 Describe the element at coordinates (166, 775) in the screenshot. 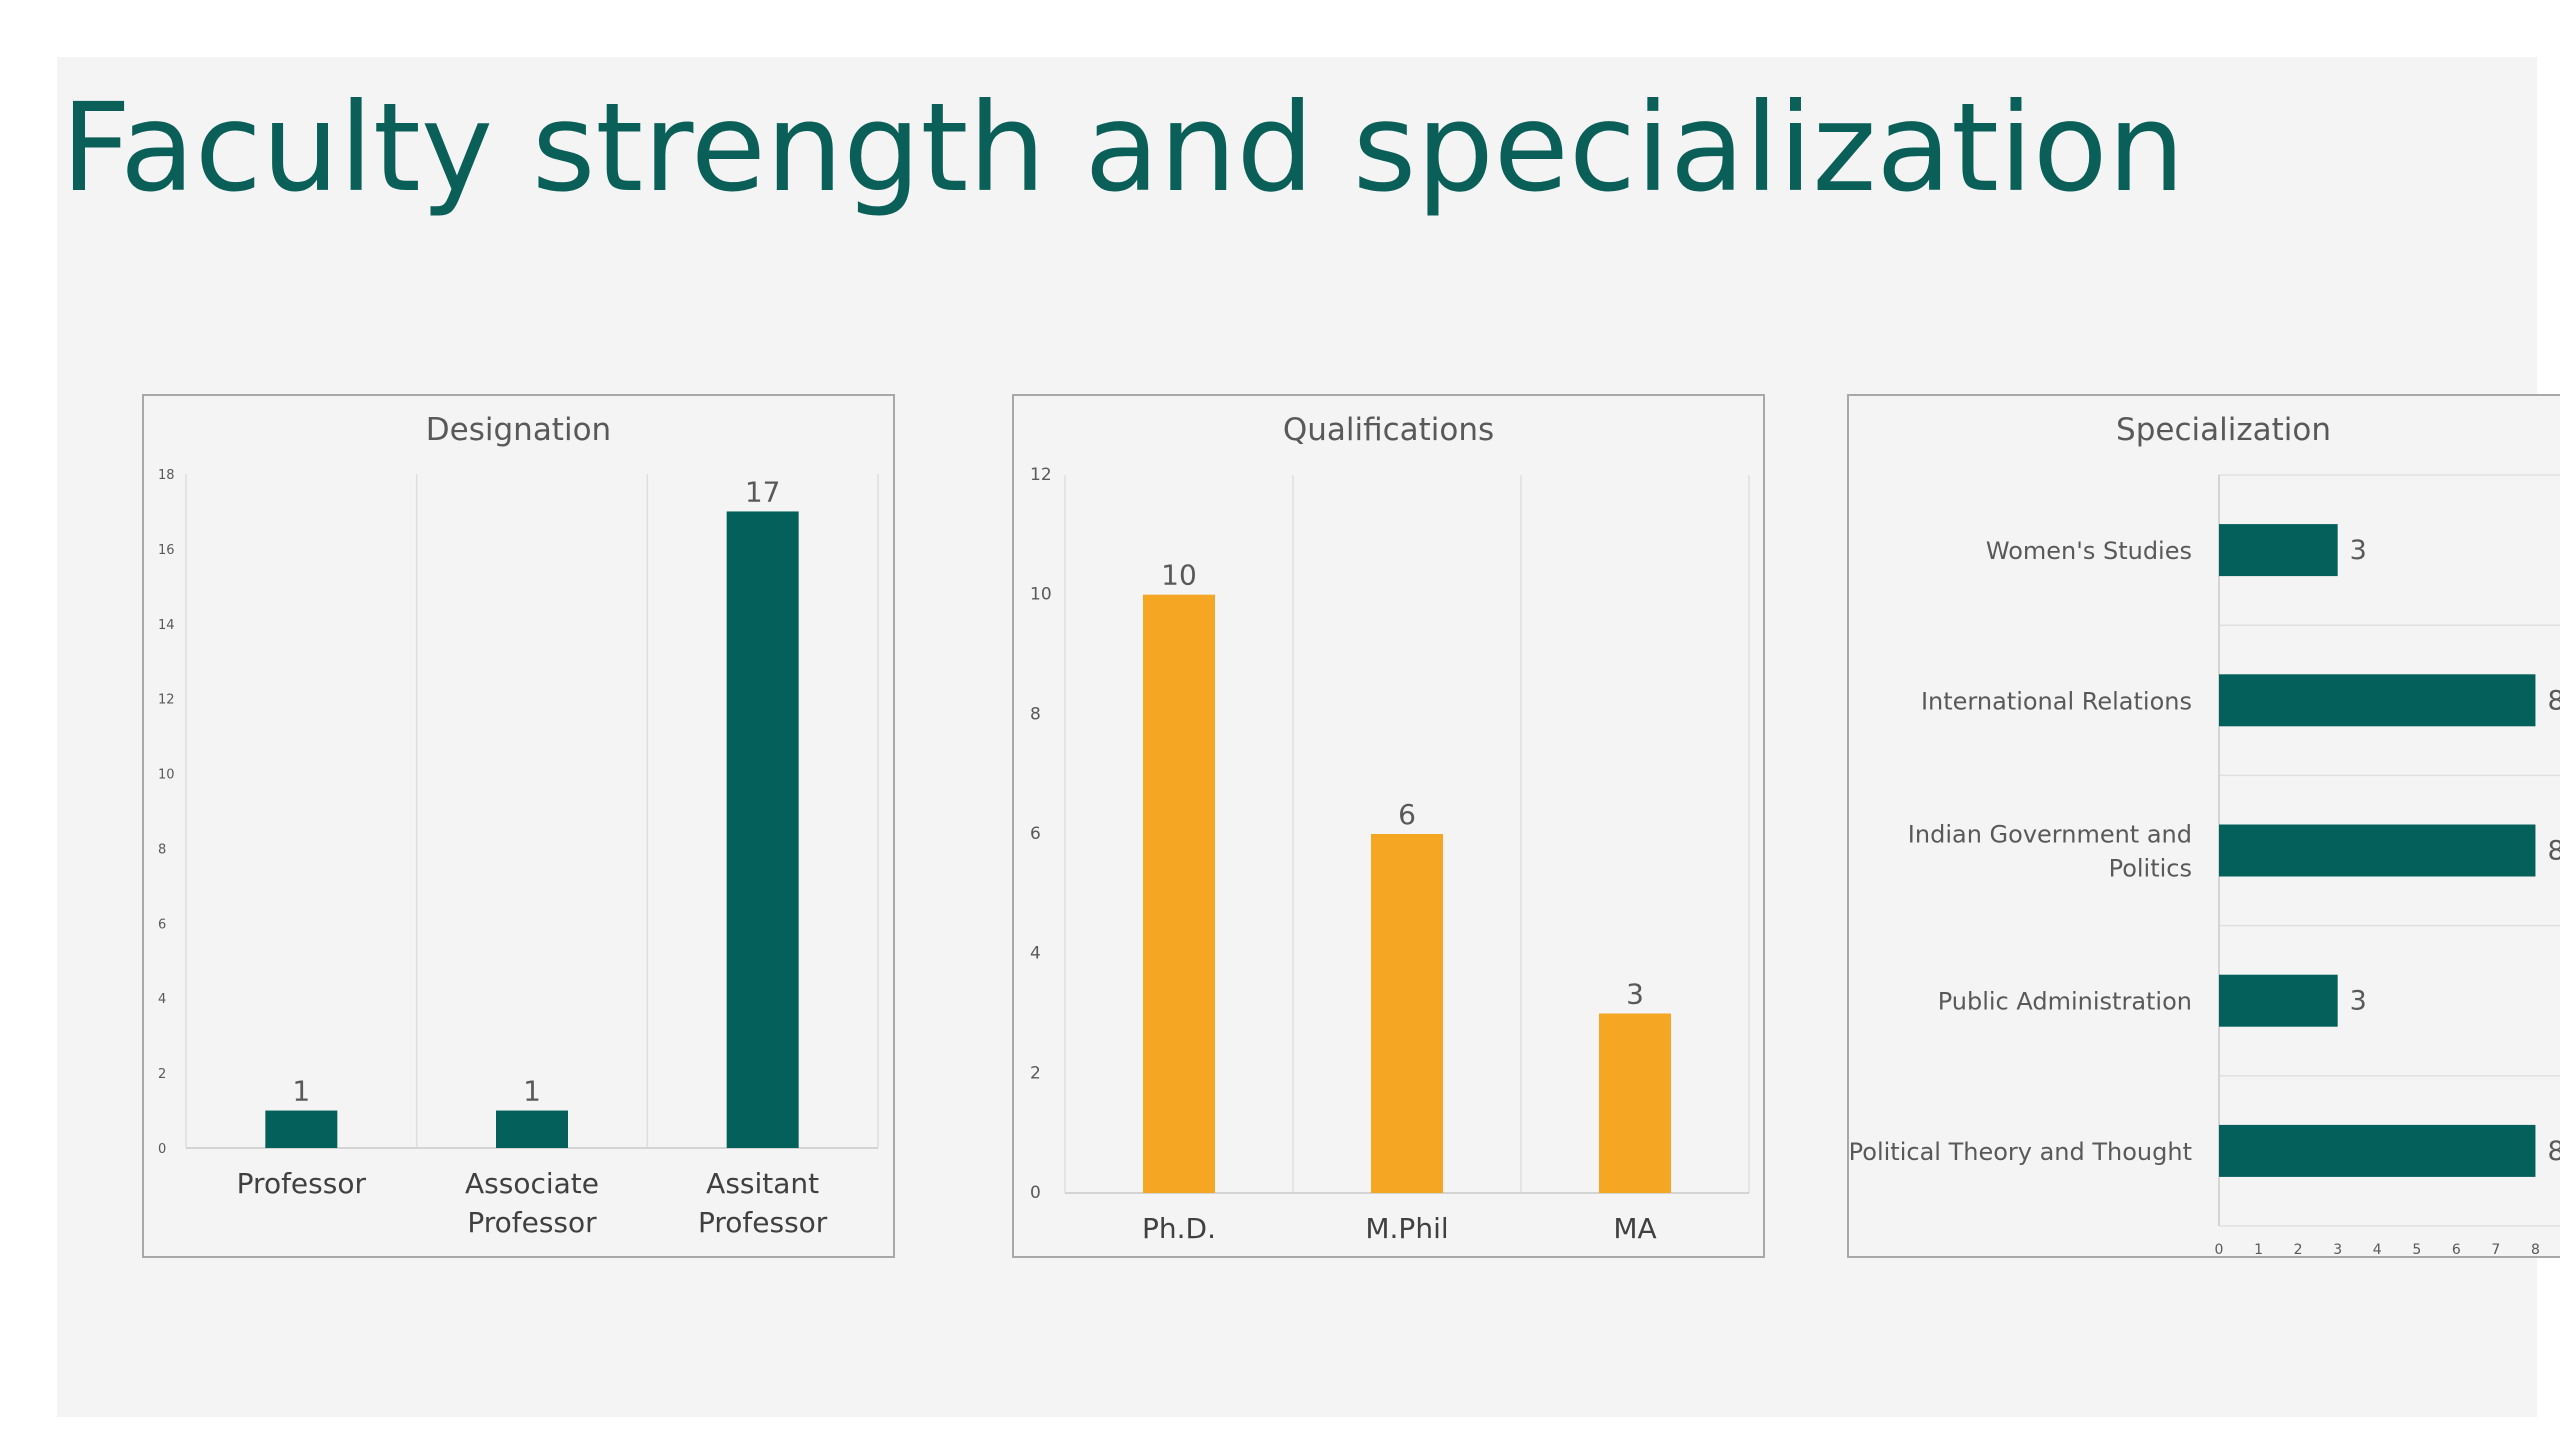

I see `designation-y-tick-label: 10` at that location.